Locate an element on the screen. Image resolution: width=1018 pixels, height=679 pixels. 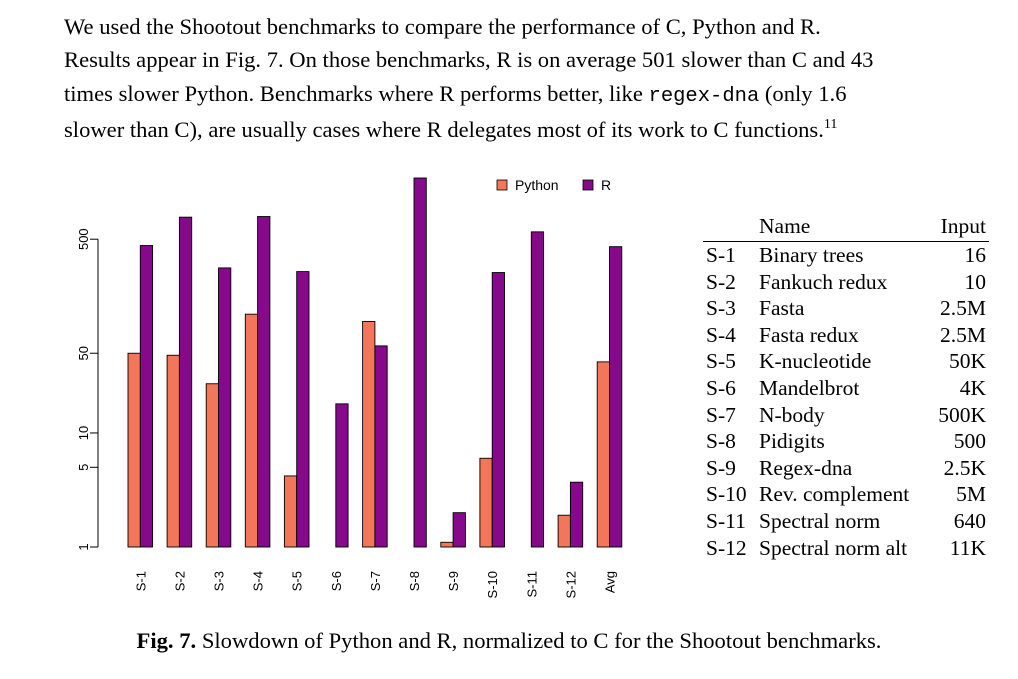
row-input: 2.5K is located at coordinates (964, 467).